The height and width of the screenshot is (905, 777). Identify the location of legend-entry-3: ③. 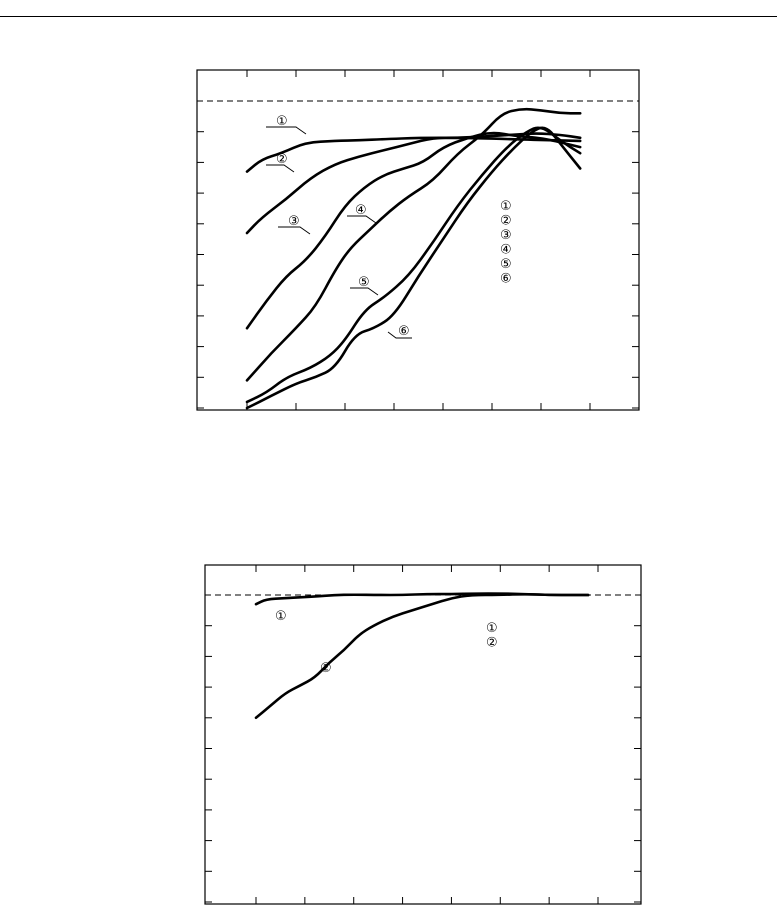
(506, 235).